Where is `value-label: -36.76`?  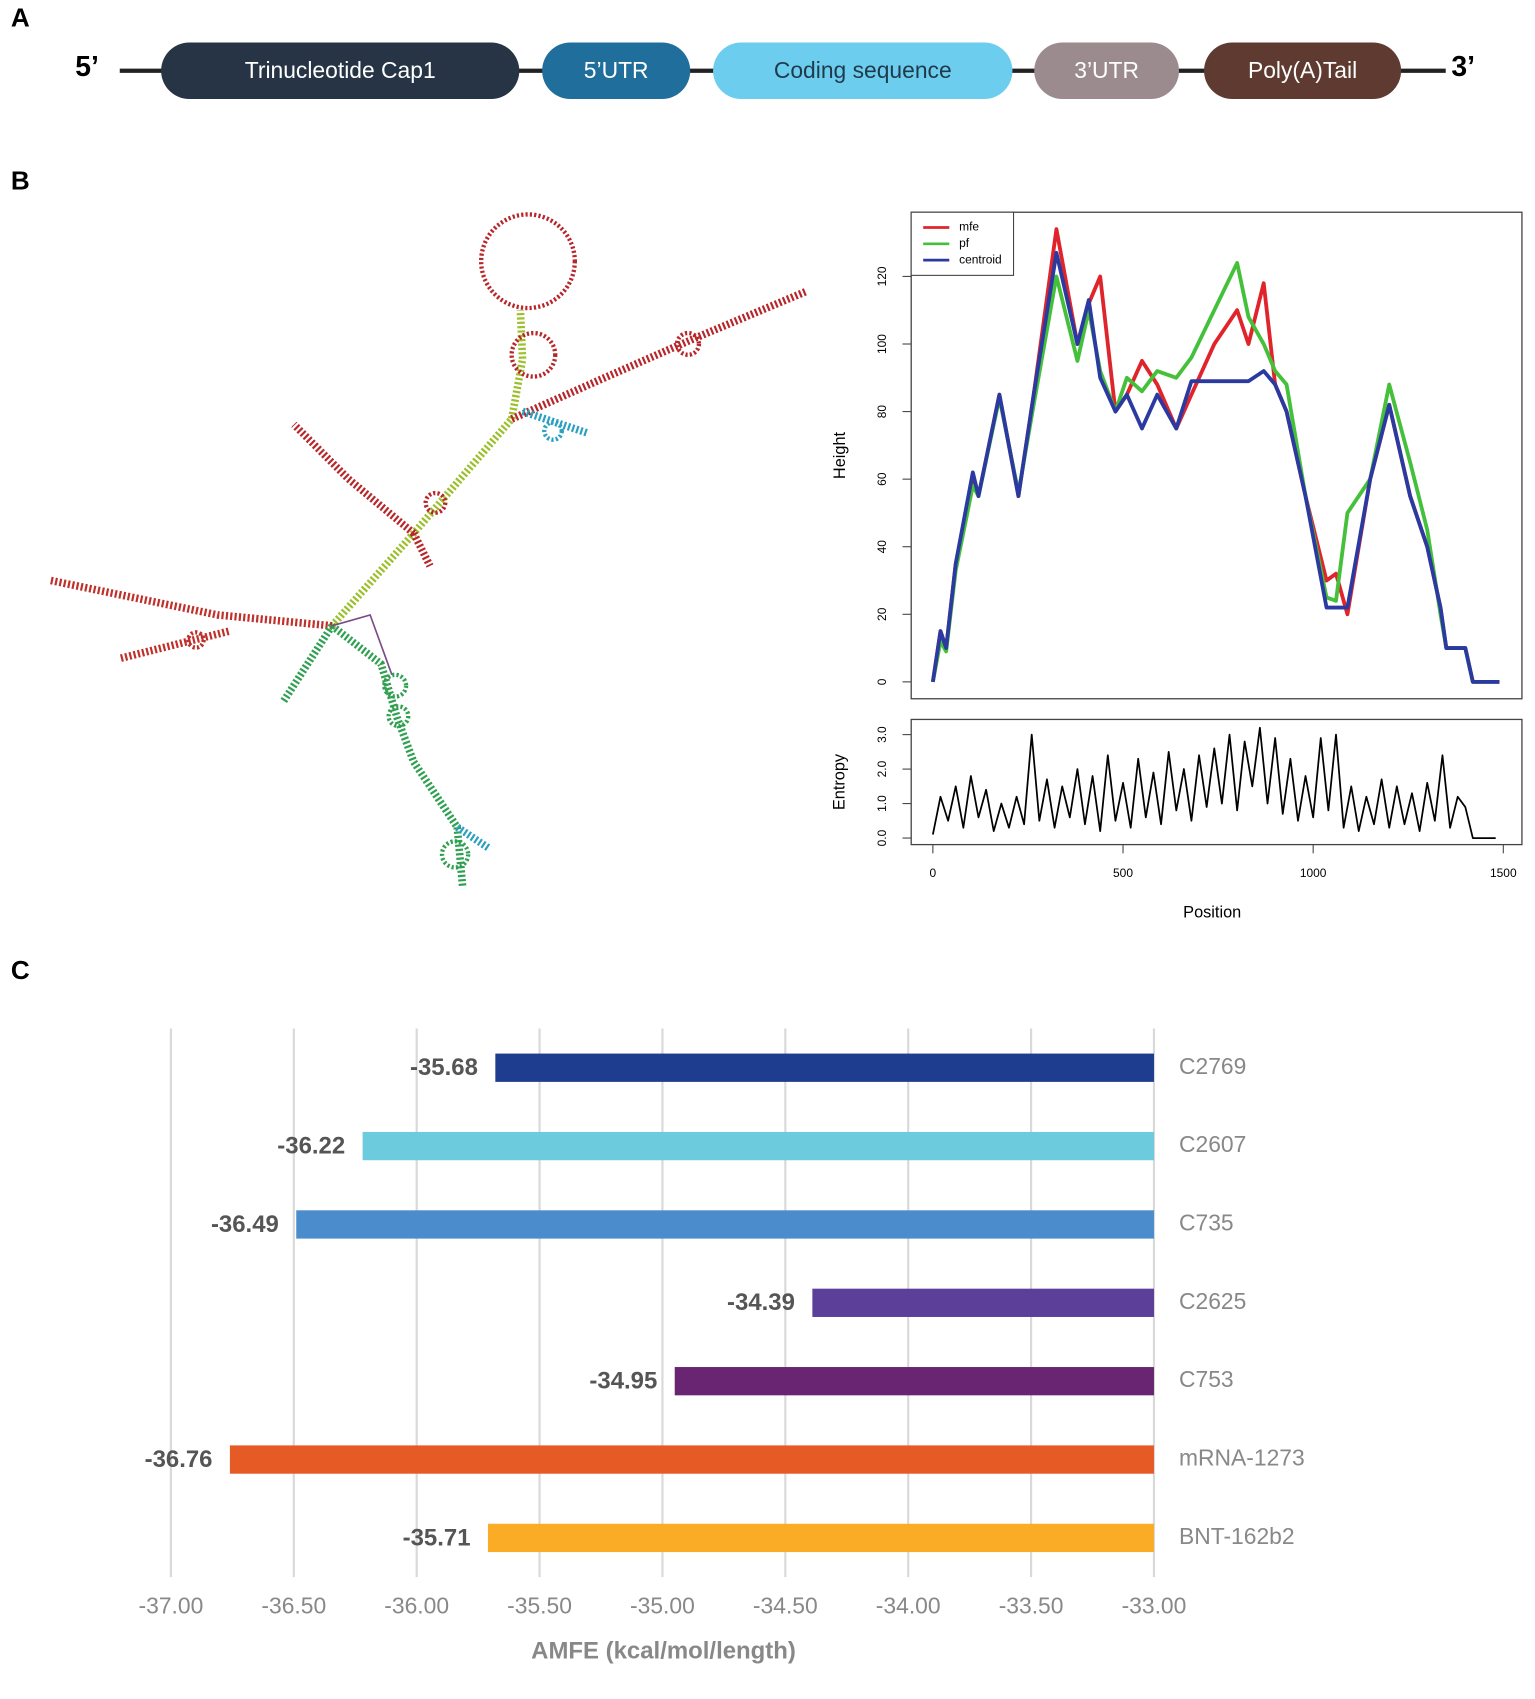
value-label: -36.76 is located at coordinates (179, 1459).